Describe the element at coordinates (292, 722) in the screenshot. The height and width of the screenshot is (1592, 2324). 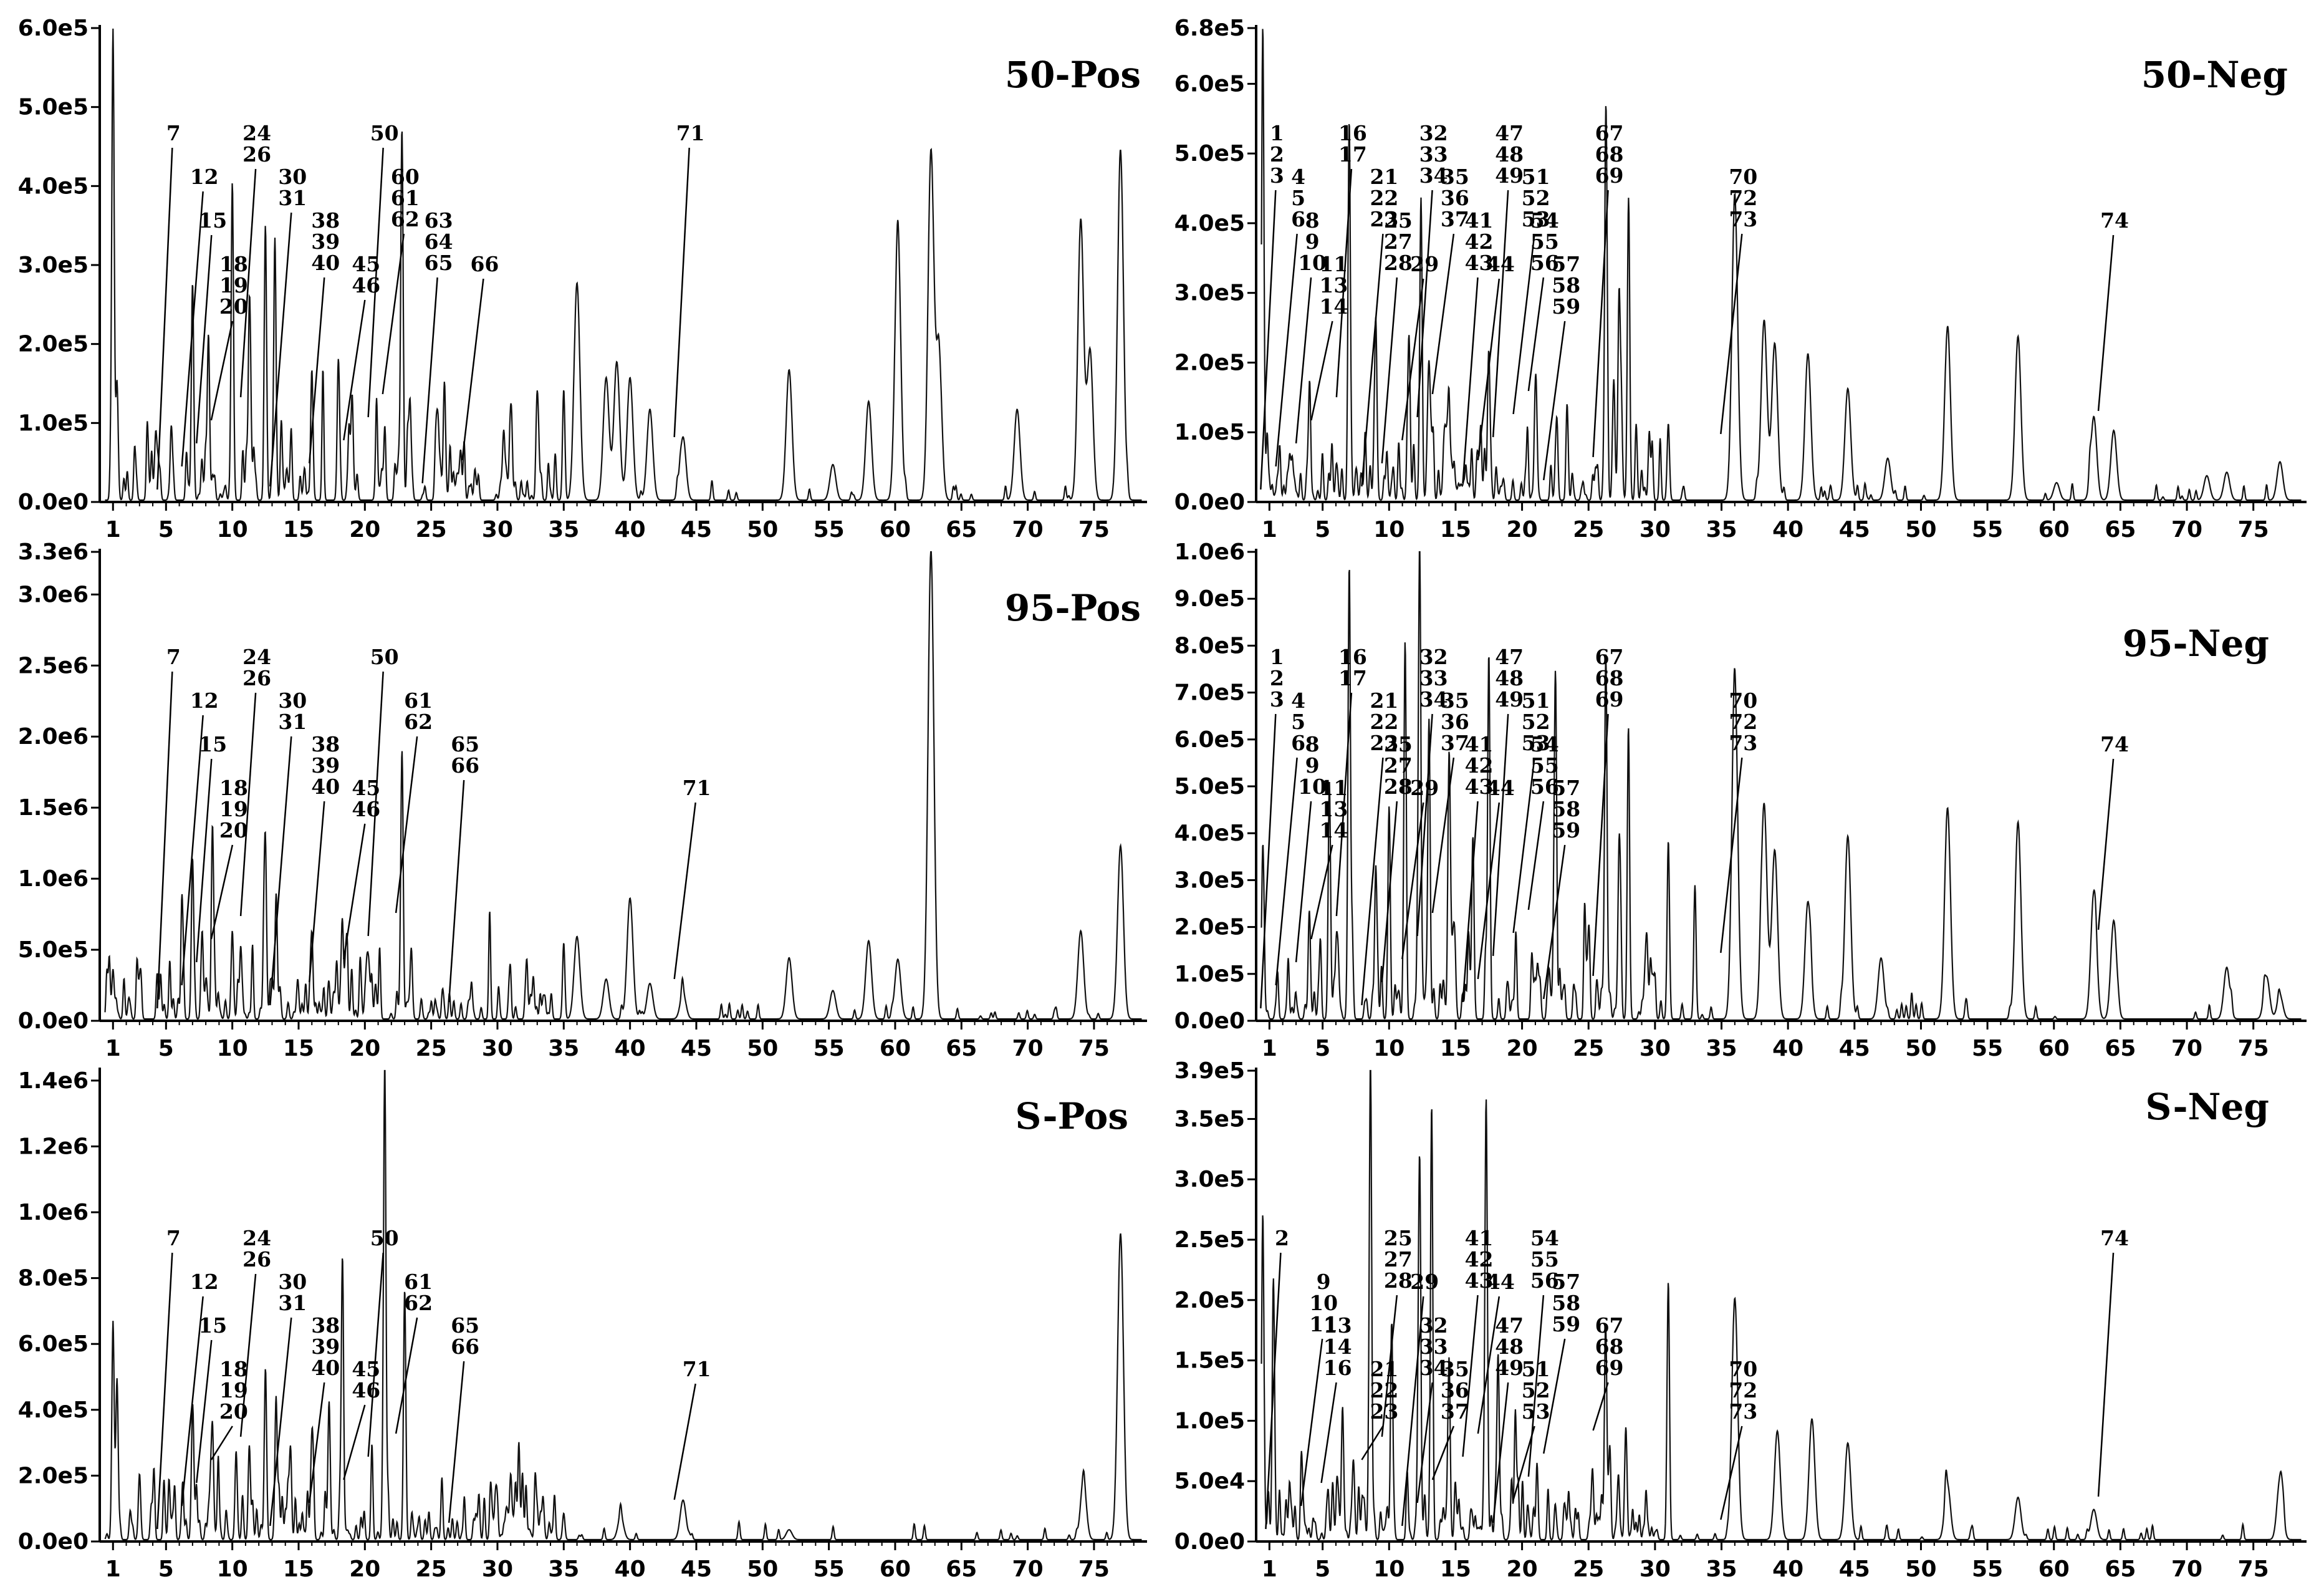
I see `peak-annotation-label: 31` at that location.